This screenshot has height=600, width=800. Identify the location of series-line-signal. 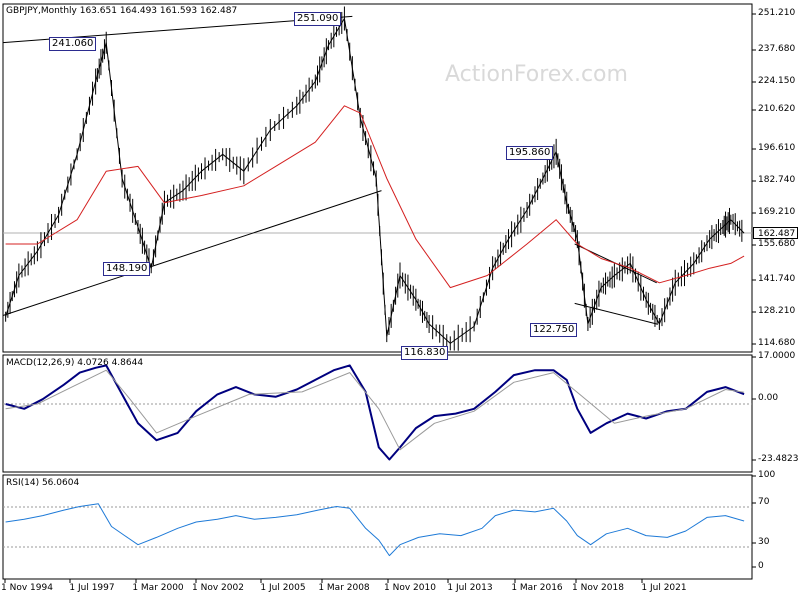
(375, 410).